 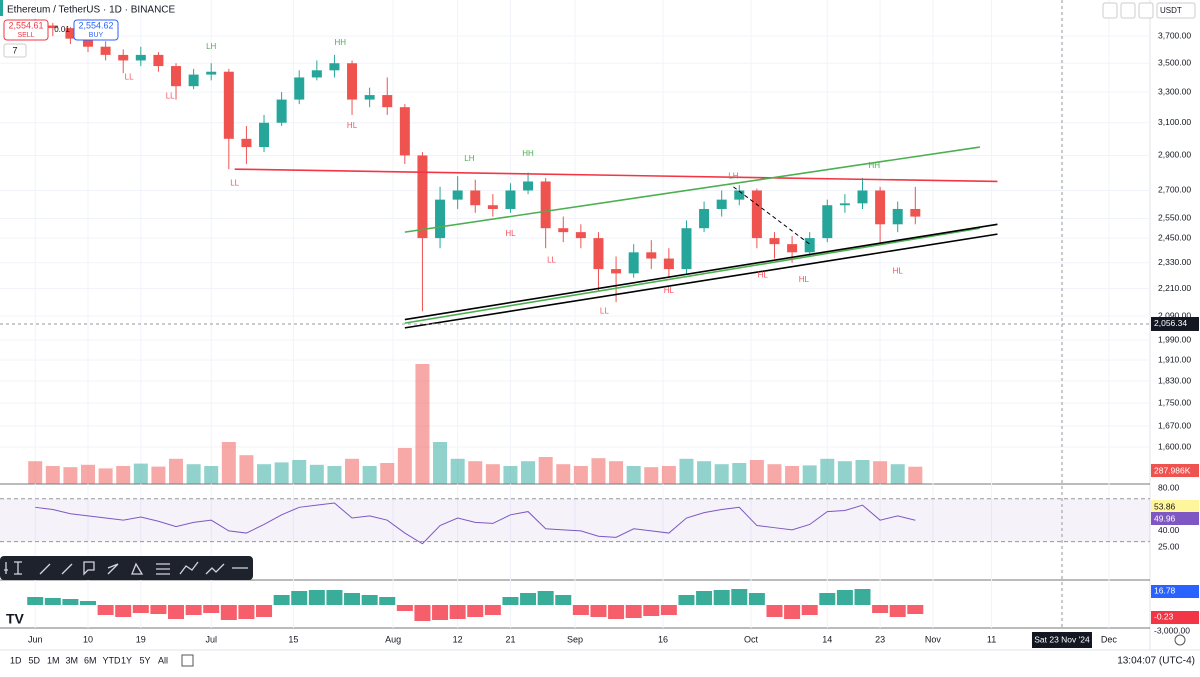 I want to click on currency-select, so click(x=1176, y=10).